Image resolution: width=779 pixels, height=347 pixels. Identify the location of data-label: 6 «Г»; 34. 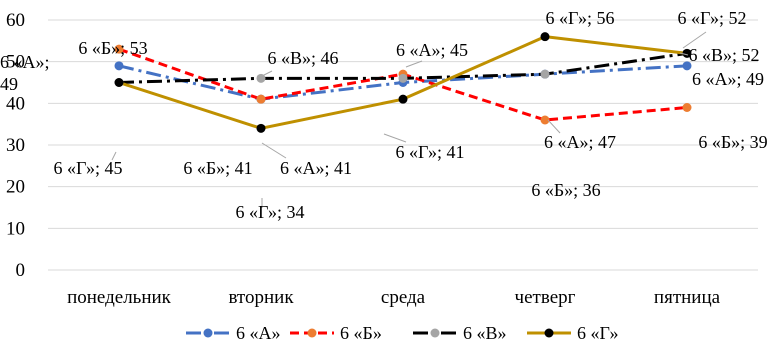
(270, 212).